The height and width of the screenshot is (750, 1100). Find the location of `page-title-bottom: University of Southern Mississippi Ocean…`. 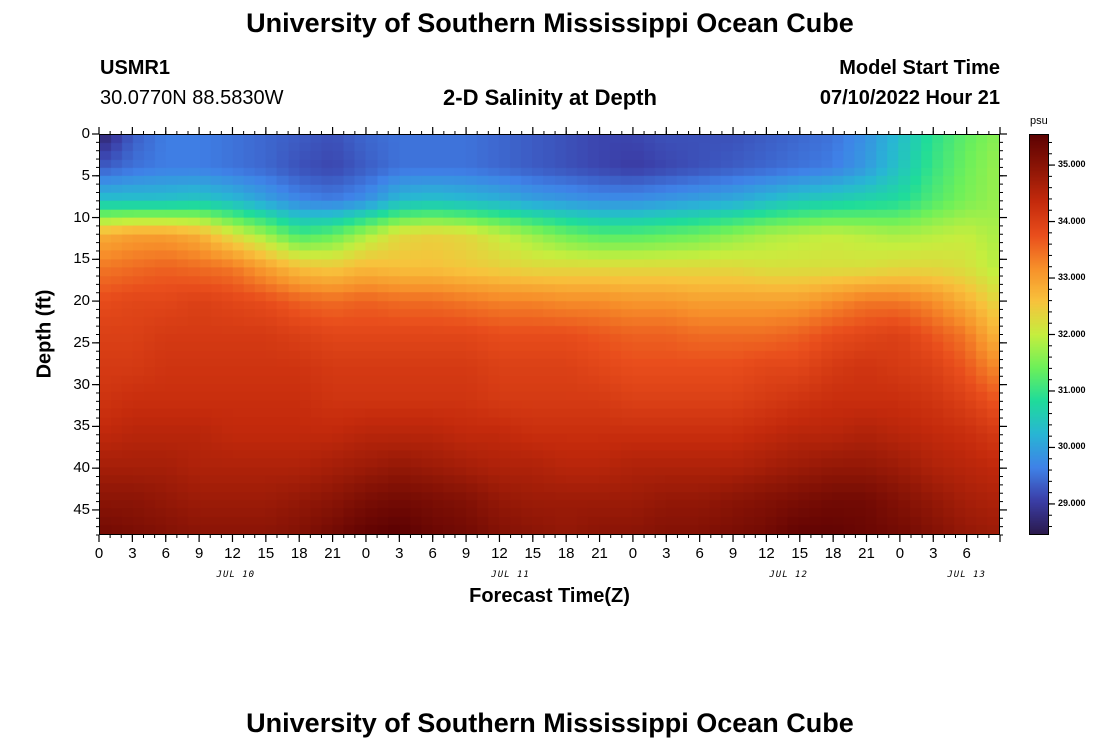

page-title-bottom: University of Southern Mississippi Ocean… is located at coordinates (550, 723).